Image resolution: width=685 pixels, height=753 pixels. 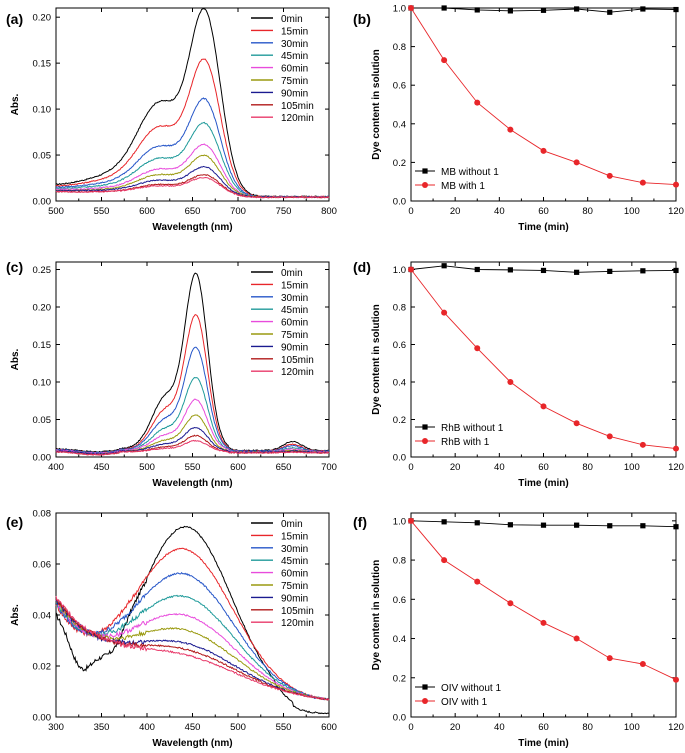 What do you see at coordinates (294, 586) in the screenshot?
I see `legend-label-e-75min: 75min` at bounding box center [294, 586].